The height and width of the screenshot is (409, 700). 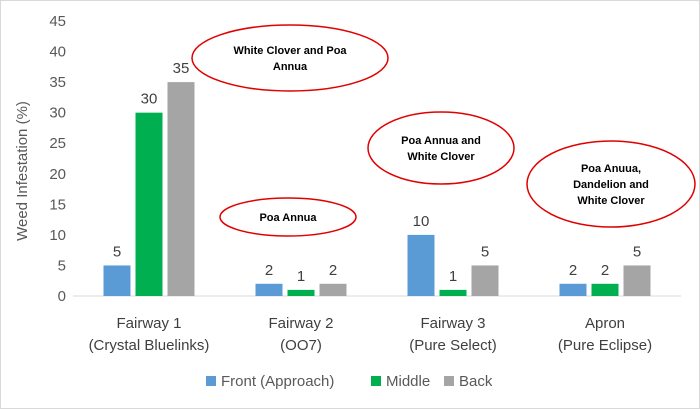 What do you see at coordinates (149, 99) in the screenshot?
I see `data-label: 30` at bounding box center [149, 99].